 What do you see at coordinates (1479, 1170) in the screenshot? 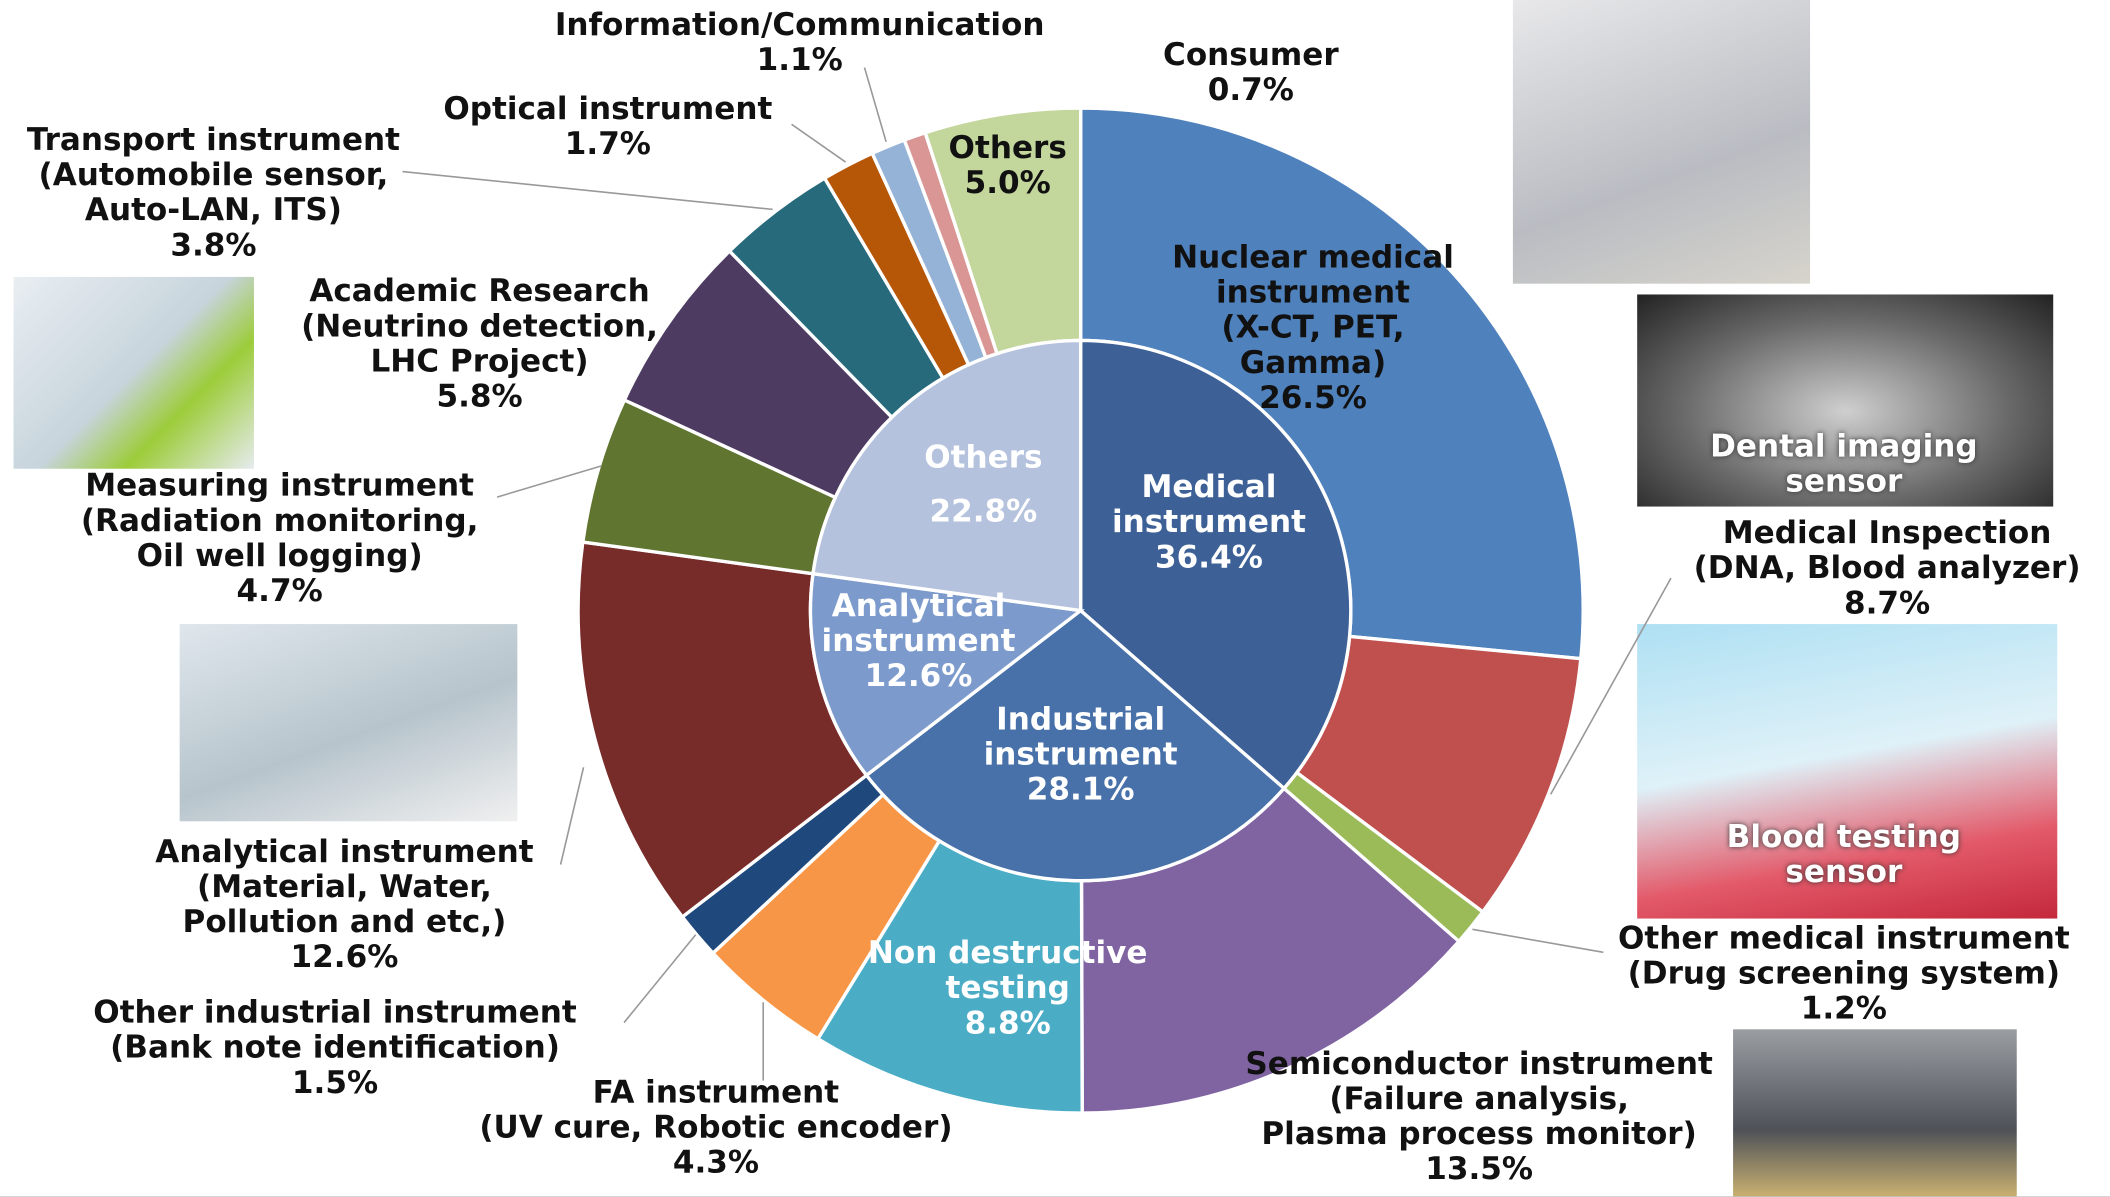
I see `value-label: 13.5%` at bounding box center [1479, 1170].